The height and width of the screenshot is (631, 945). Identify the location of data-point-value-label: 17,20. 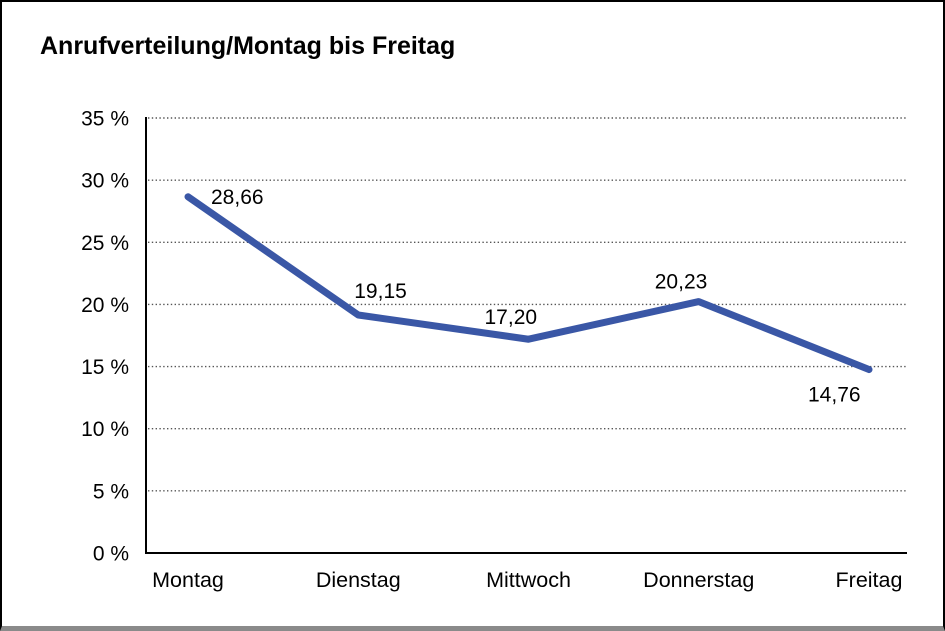
(511, 317).